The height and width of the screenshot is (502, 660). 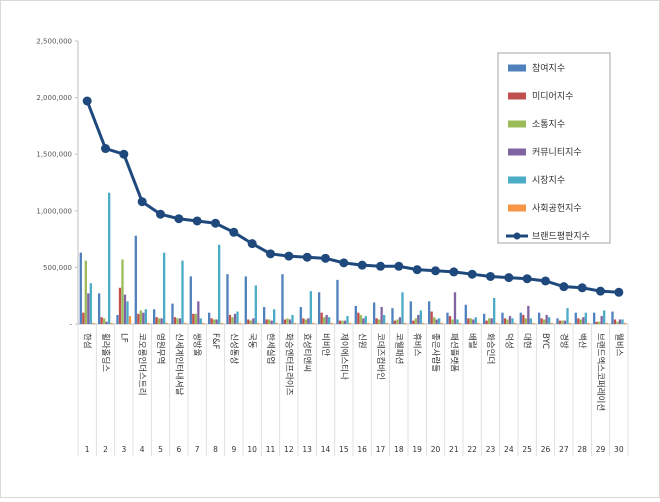 What do you see at coordinates (509, 449) in the screenshot?
I see `rank-label: 24` at bounding box center [509, 449].